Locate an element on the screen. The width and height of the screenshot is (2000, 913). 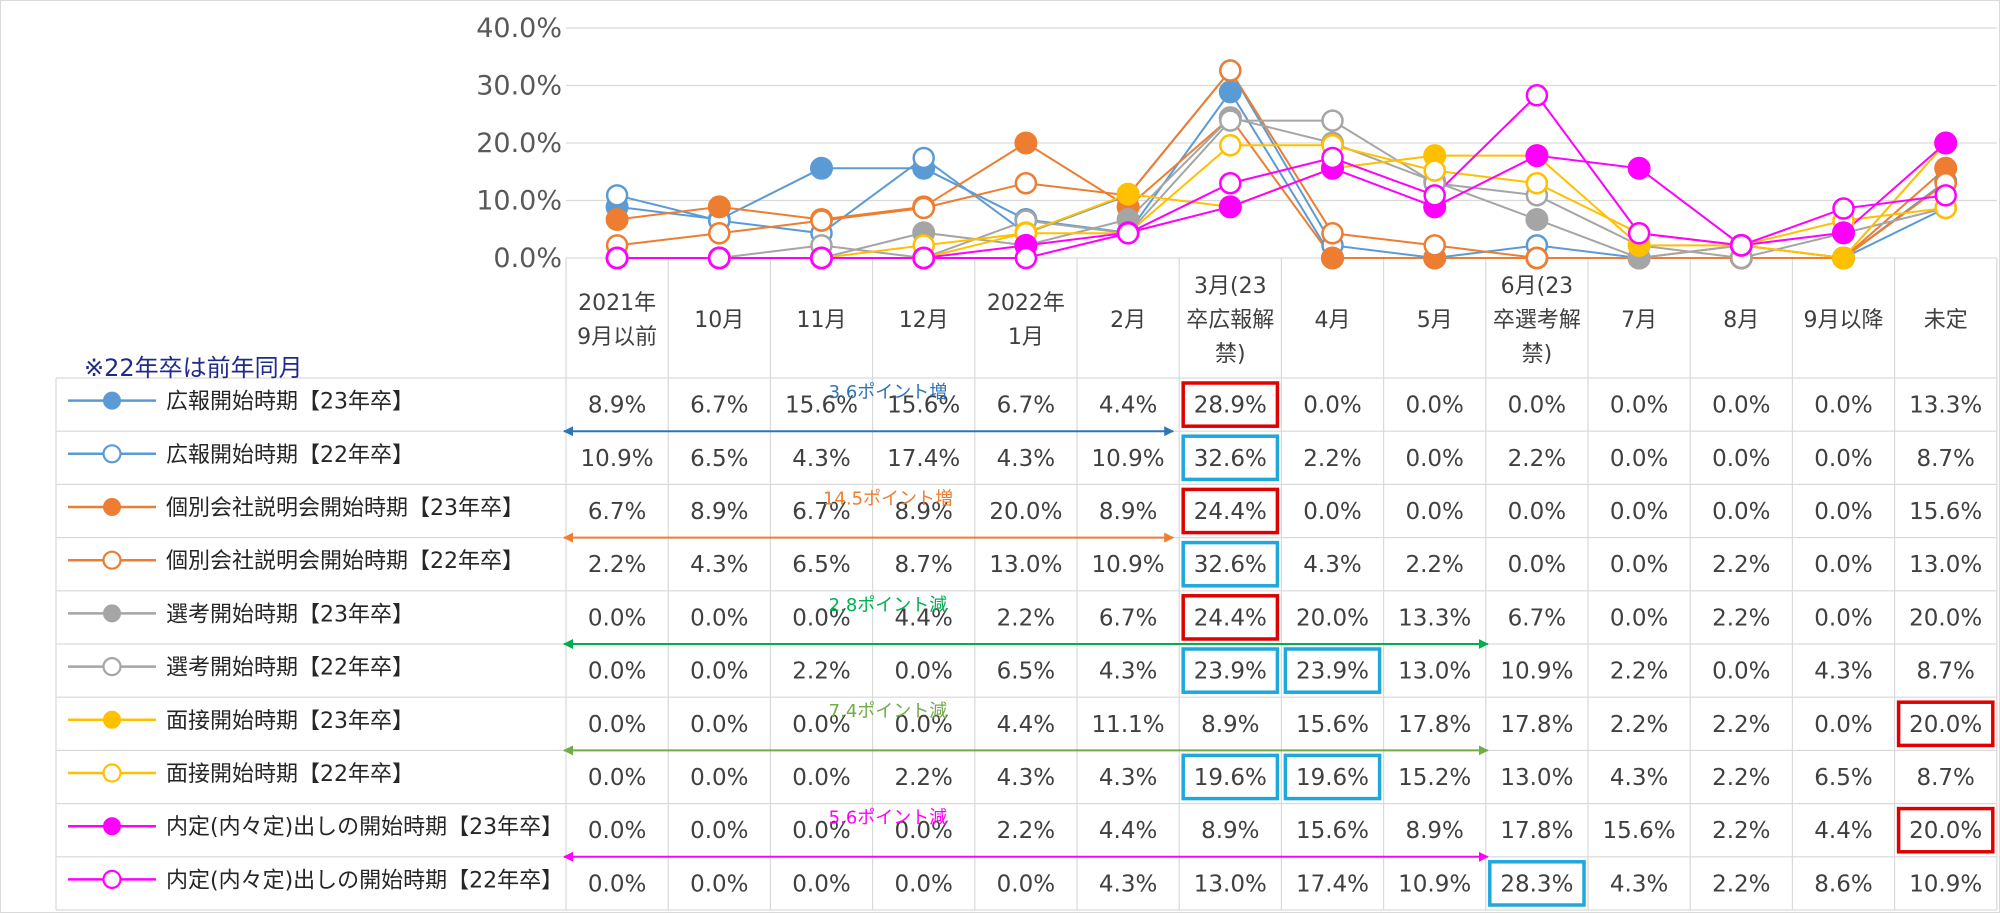
y-tick-label: 0.0% is located at coordinates (527, 258).